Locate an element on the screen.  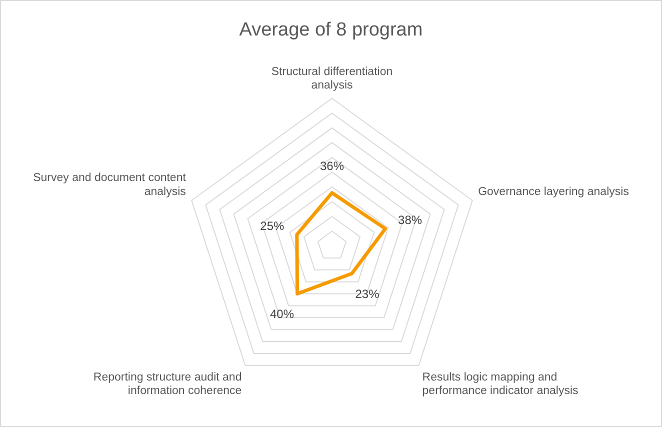
text: 38% is located at coordinates (410, 219).